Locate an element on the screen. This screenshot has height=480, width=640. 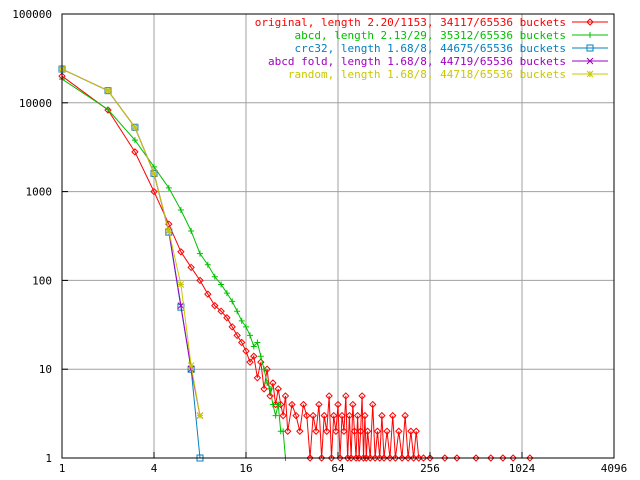
x-tick-label: 64 is located at coordinates (338, 468).